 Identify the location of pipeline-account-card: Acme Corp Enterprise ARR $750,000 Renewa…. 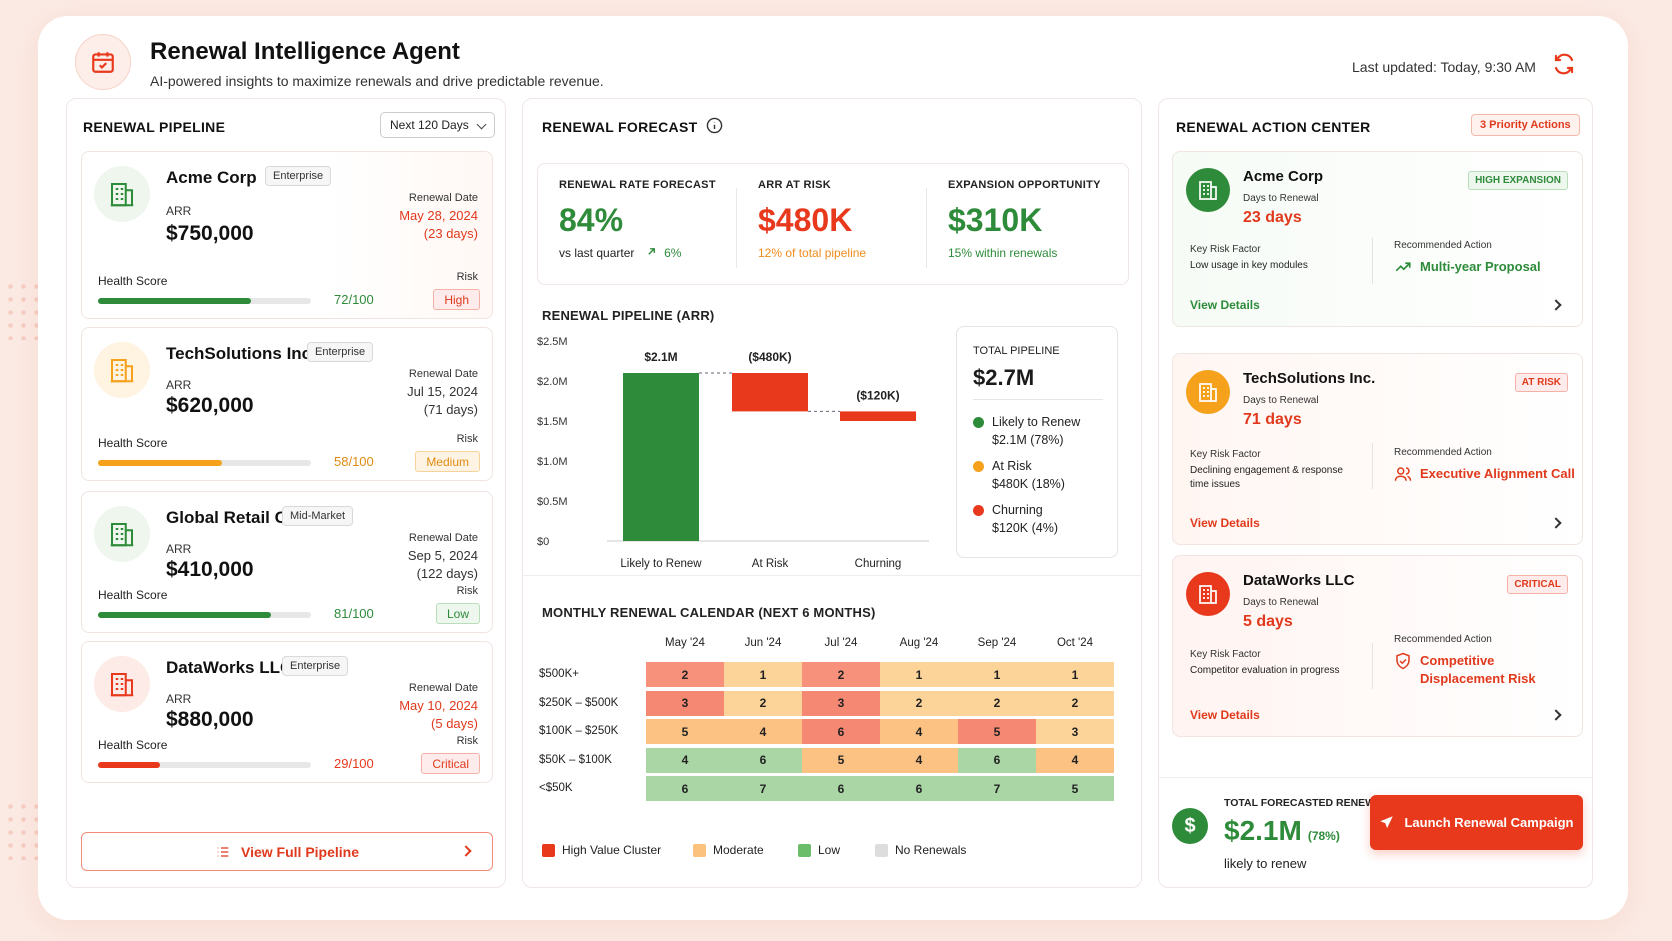
(287, 235).